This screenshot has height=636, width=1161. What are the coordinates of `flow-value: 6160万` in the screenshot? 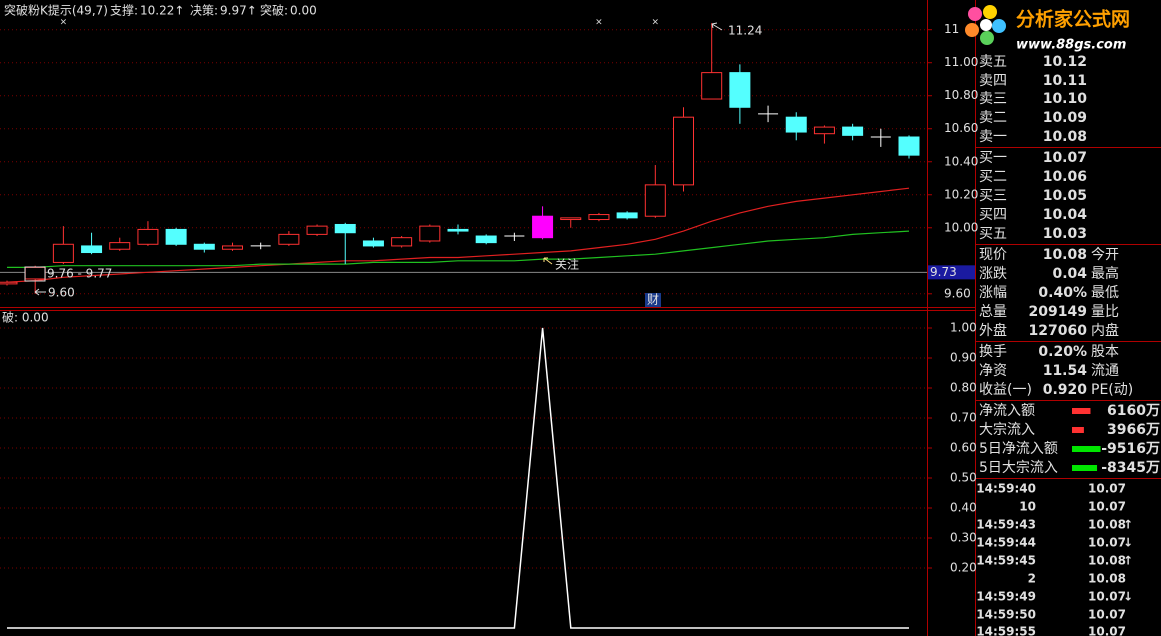 It's located at (1133, 411).